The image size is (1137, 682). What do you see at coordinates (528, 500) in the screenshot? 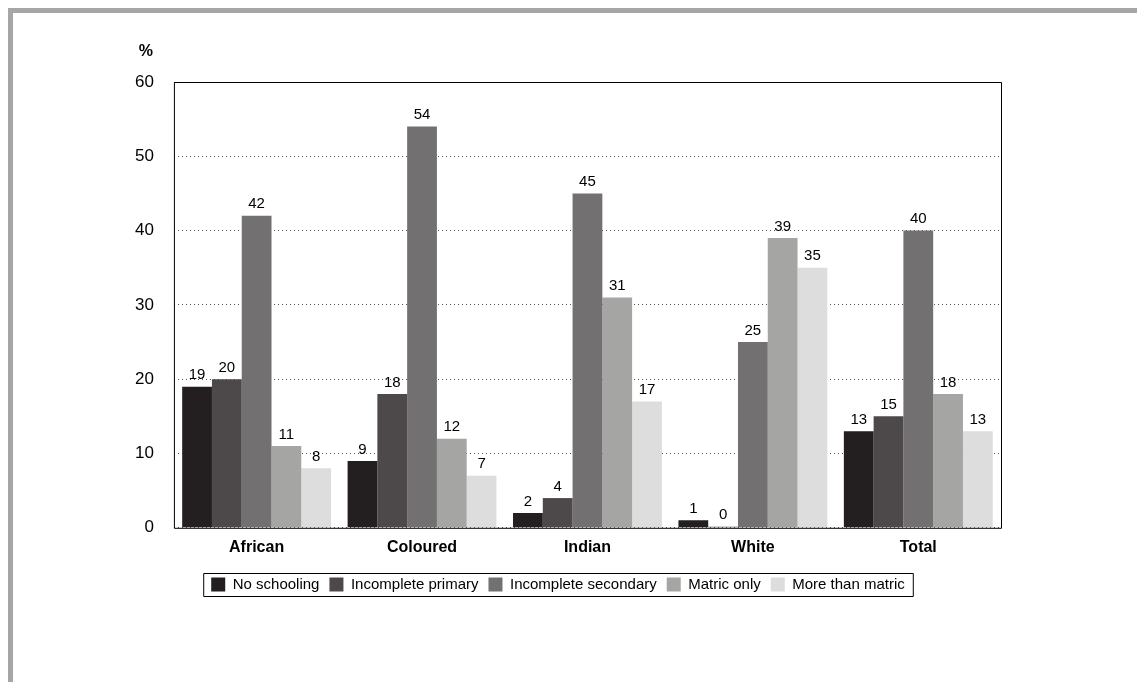
I see `data-label: 2` at bounding box center [528, 500].